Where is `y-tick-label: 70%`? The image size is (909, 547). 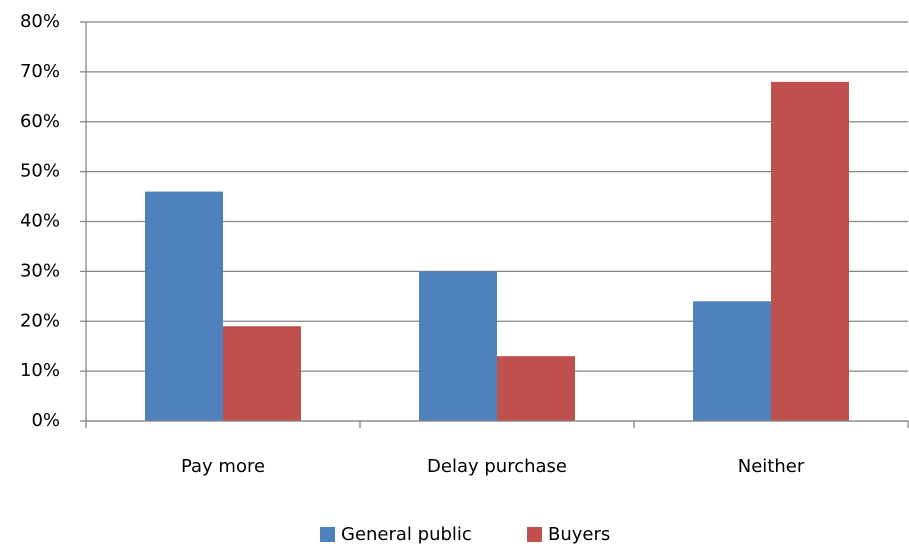
y-tick-label: 70% is located at coordinates (40, 71).